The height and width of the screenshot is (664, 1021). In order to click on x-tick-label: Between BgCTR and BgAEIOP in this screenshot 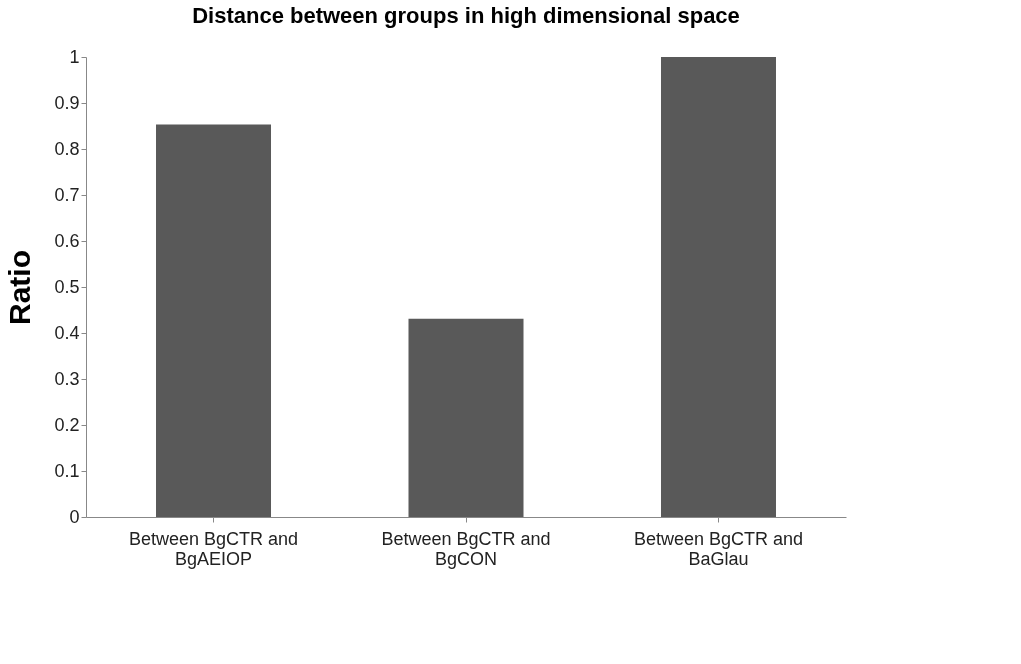, I will do `click(213, 548)`.